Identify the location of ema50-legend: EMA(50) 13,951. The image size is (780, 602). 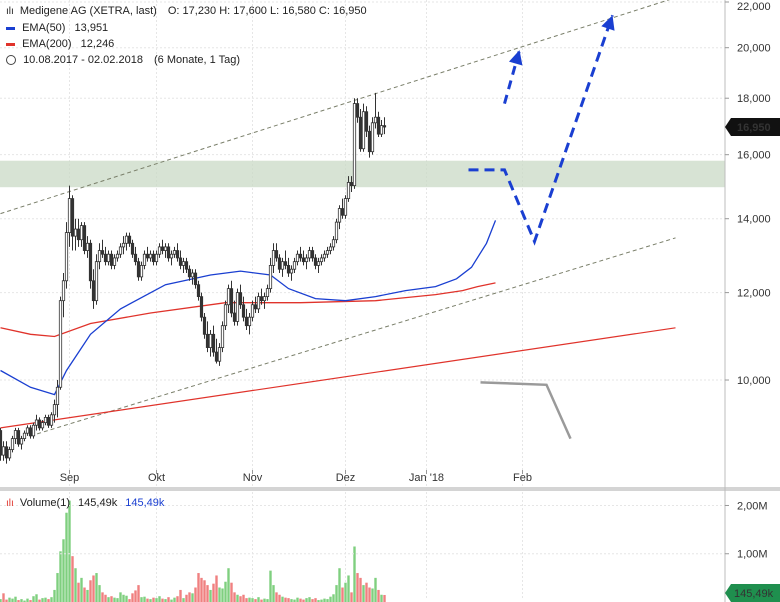
(57, 28).